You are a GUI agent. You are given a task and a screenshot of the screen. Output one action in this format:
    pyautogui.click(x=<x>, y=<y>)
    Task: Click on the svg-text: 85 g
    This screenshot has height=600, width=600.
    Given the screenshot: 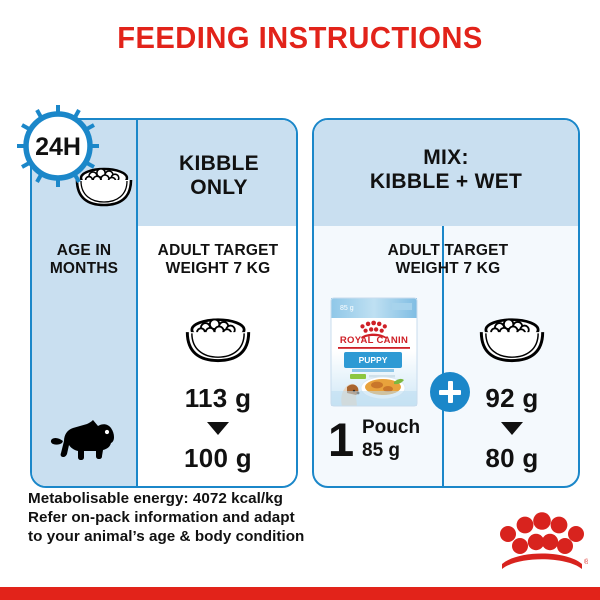 What is the action you would take?
    pyautogui.click(x=347, y=308)
    